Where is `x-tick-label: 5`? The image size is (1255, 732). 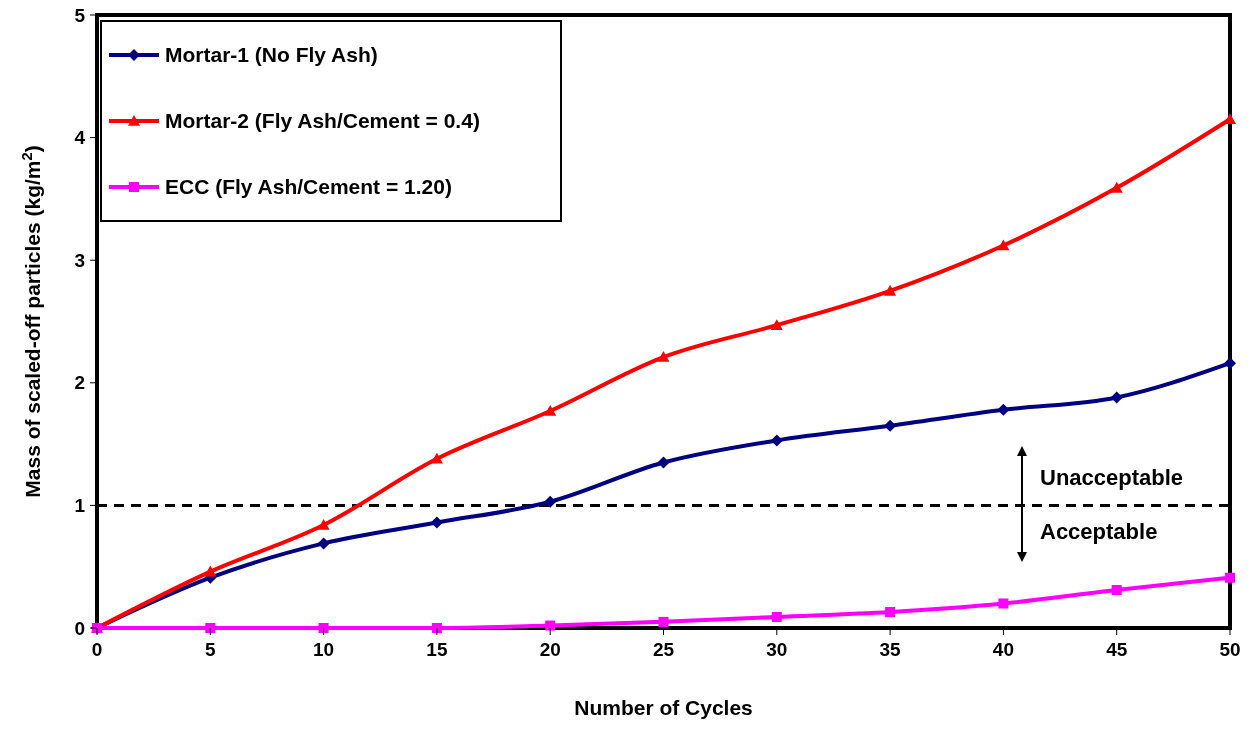
x-tick-label: 5 is located at coordinates (211, 649).